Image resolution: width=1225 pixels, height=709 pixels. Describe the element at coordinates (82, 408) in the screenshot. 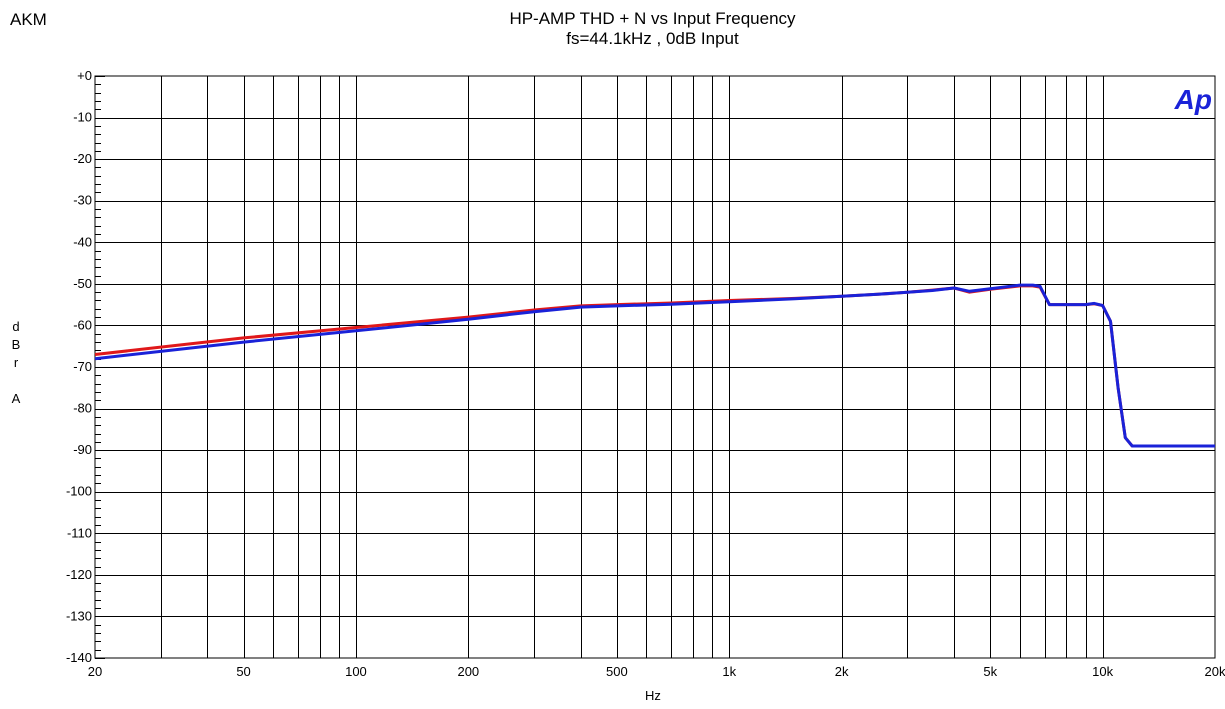

I see `y-tick-label: -80` at that location.